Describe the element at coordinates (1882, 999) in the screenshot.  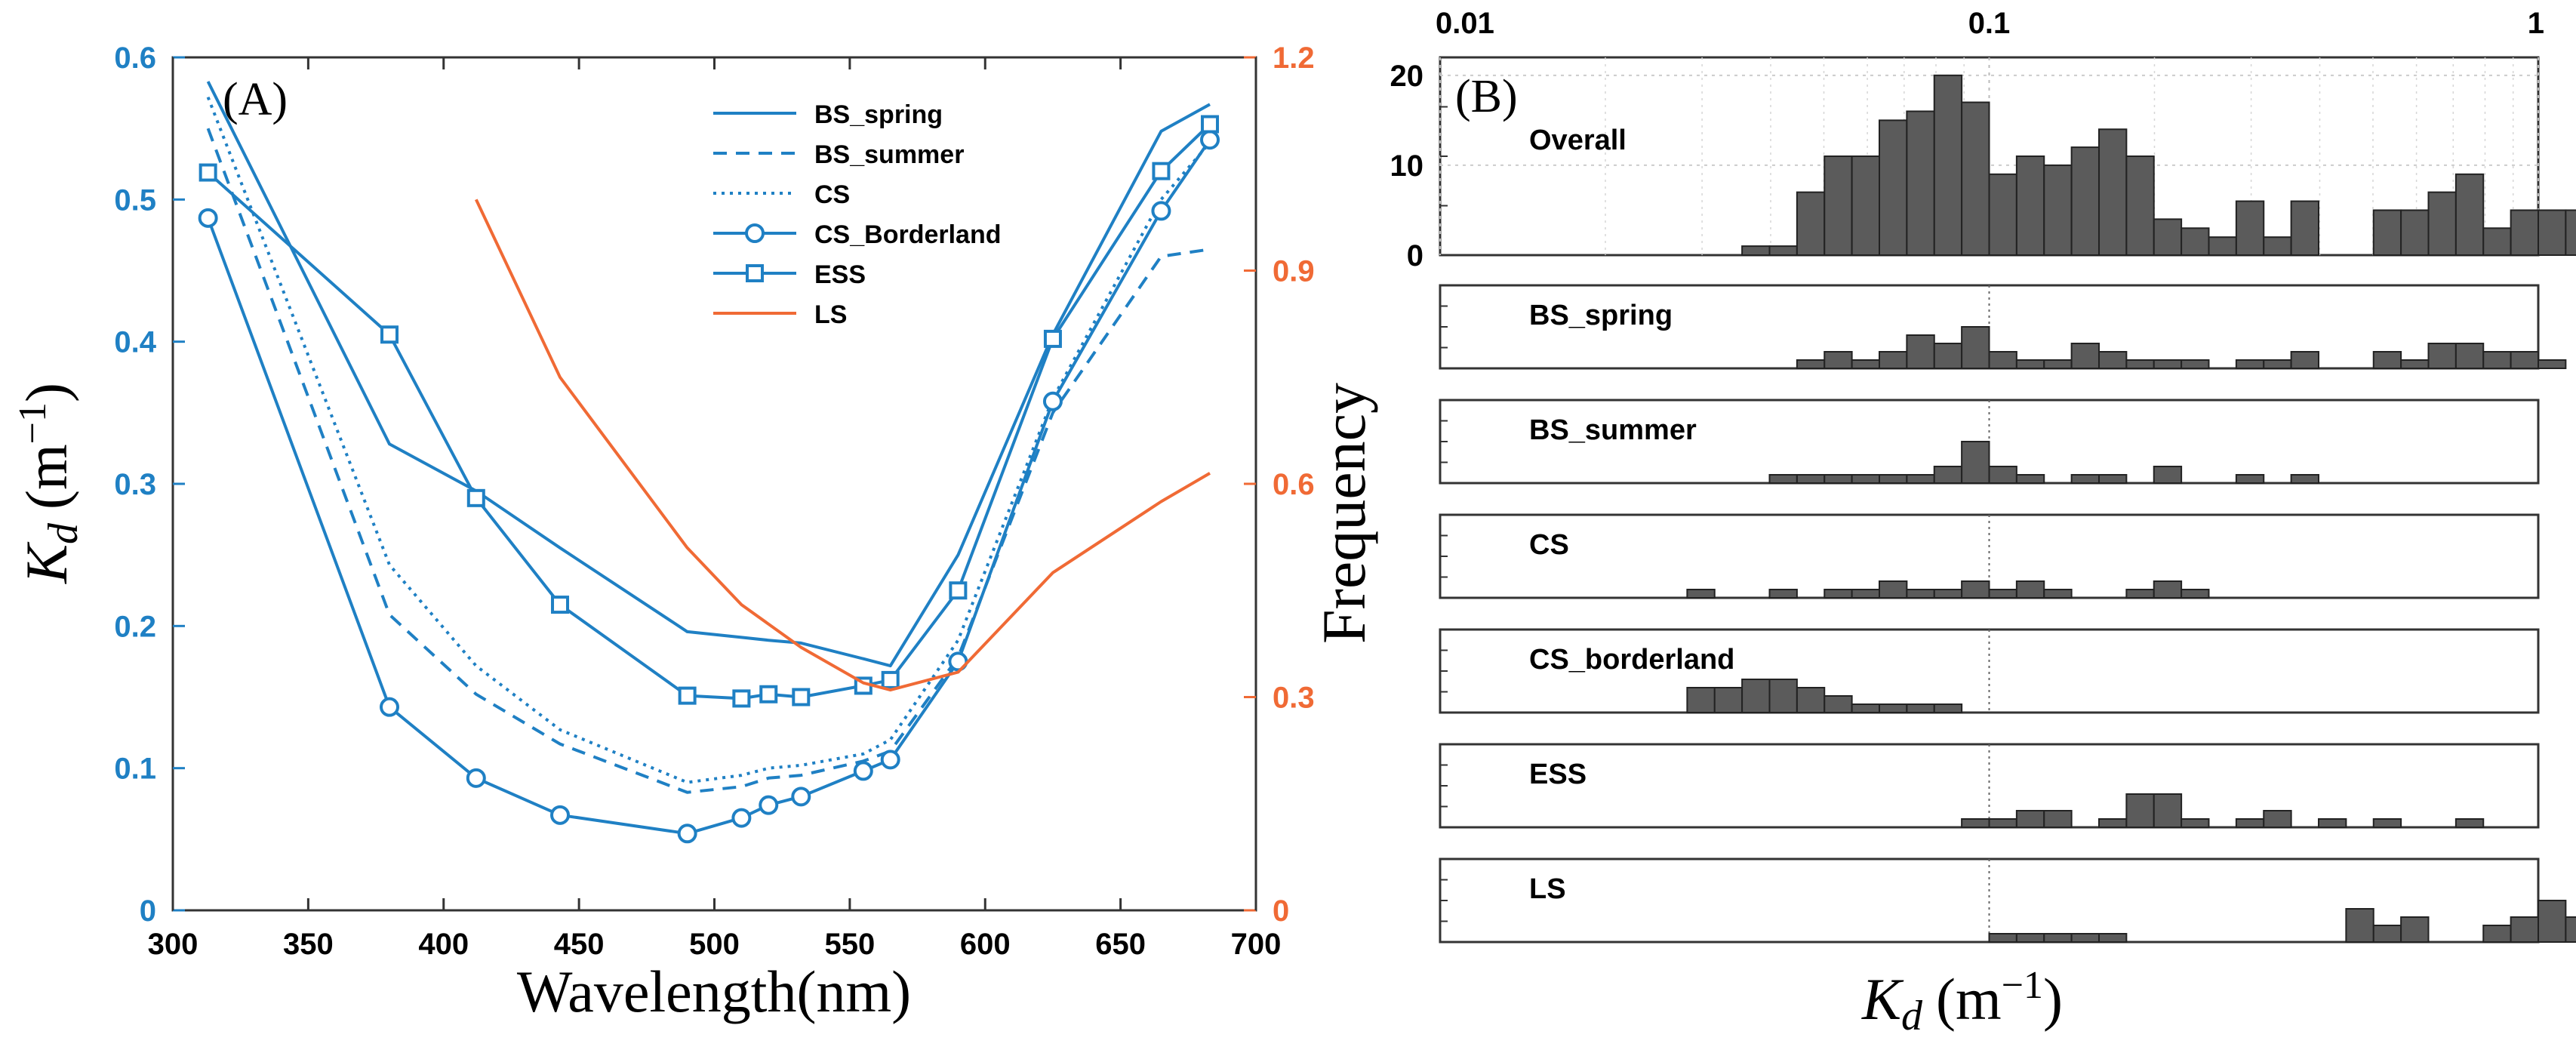
I see `xlabel-k: K` at that location.